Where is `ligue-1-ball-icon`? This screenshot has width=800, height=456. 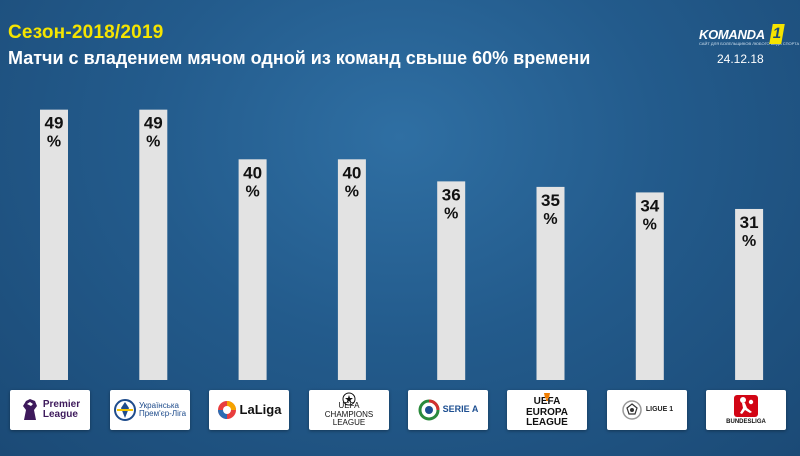 ligue-1-ball-icon is located at coordinates (632, 410).